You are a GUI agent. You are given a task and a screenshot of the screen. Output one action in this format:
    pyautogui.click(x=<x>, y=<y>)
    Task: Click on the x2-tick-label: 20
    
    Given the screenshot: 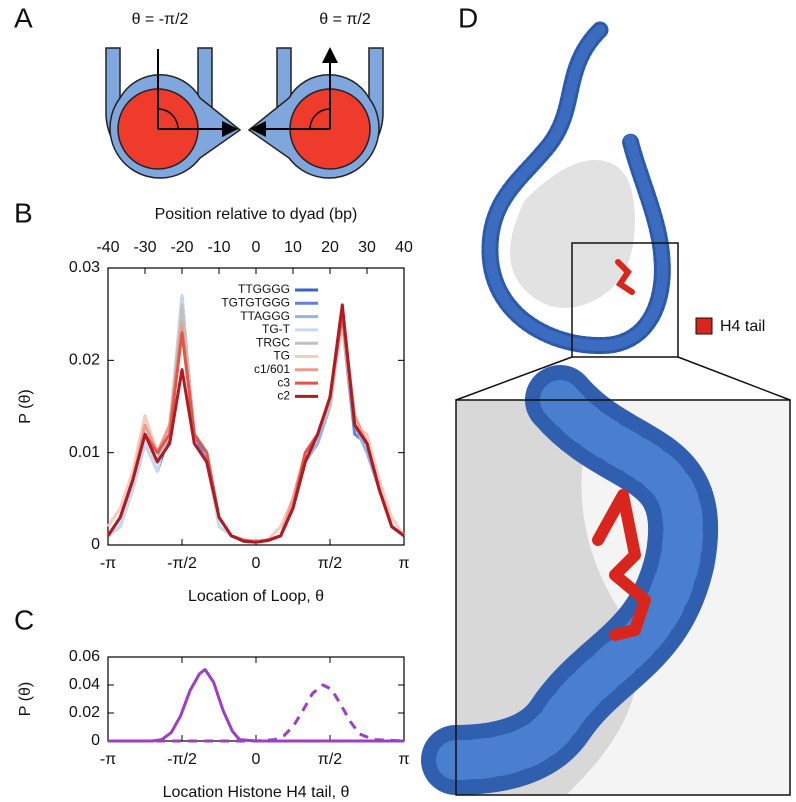 What is the action you would take?
    pyautogui.click(x=330, y=247)
    